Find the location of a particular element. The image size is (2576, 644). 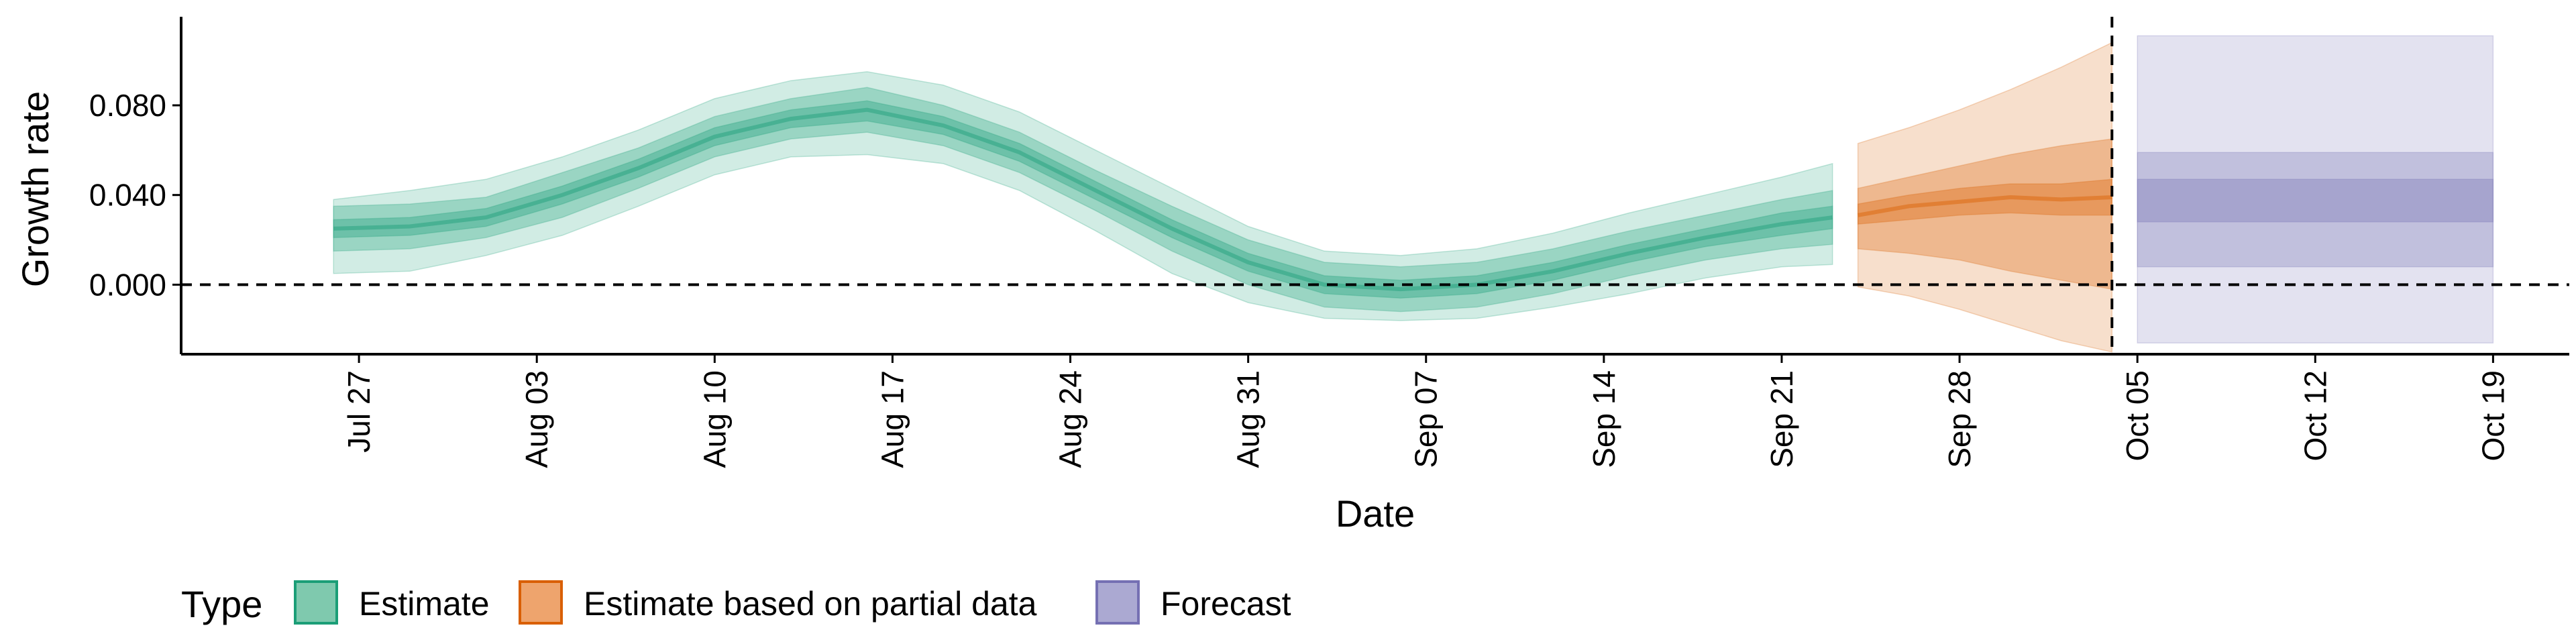

legend-key-estimate-based-on-partial-data is located at coordinates (541, 602).